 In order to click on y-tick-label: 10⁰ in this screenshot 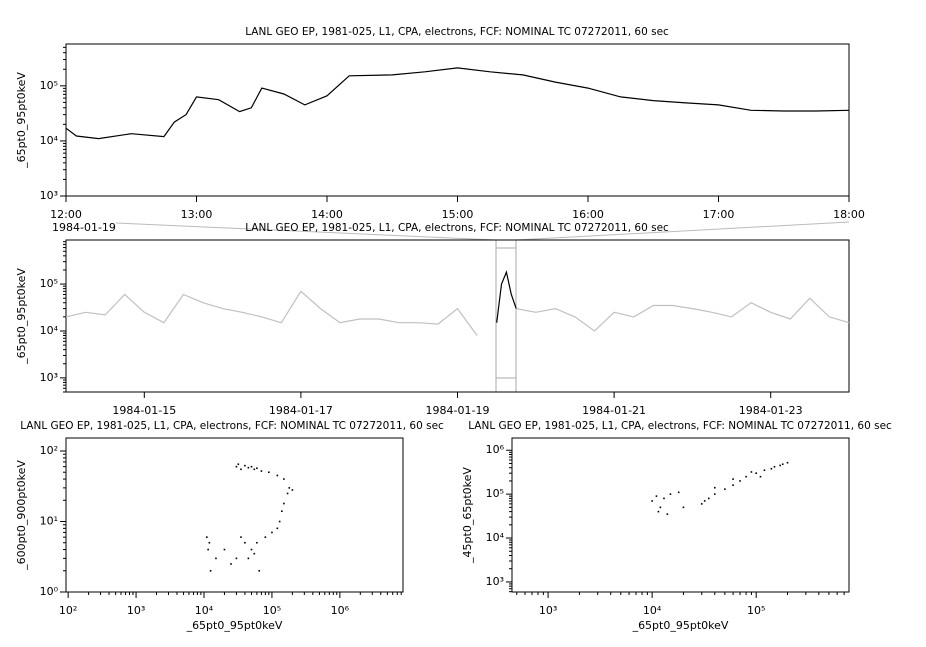, I will do `click(49, 591)`.